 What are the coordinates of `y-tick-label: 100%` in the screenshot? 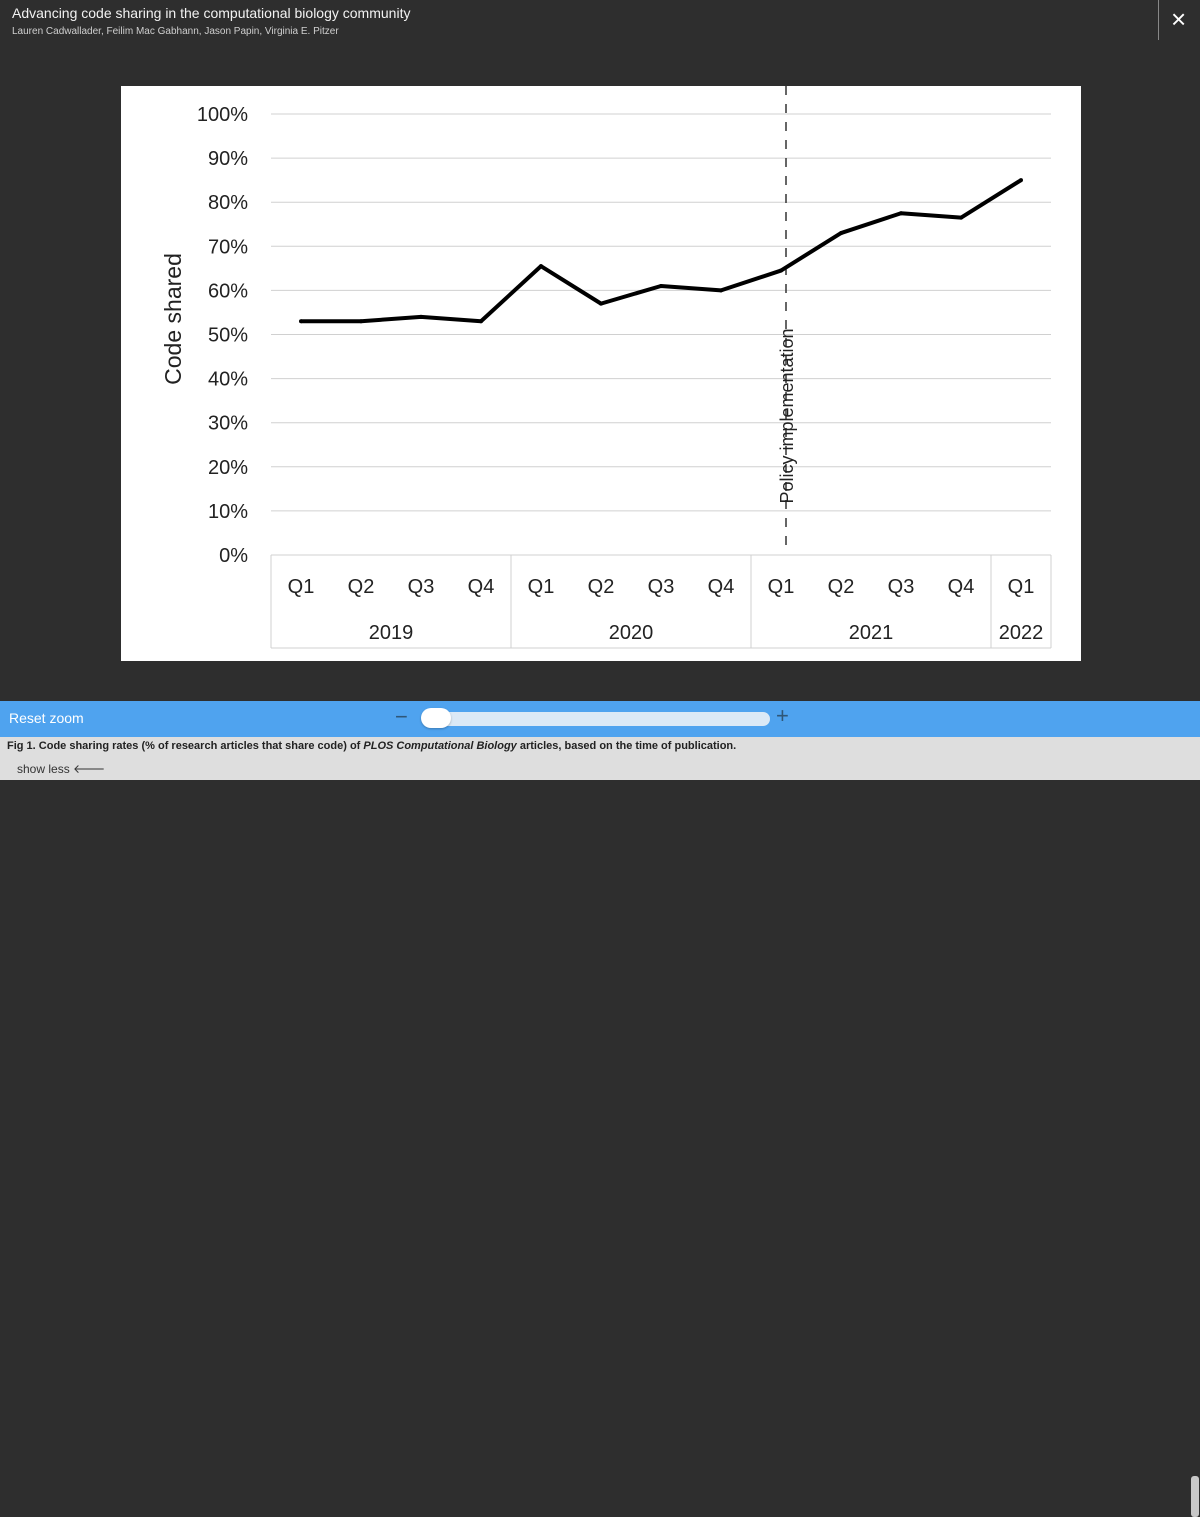 It's located at (222, 115).